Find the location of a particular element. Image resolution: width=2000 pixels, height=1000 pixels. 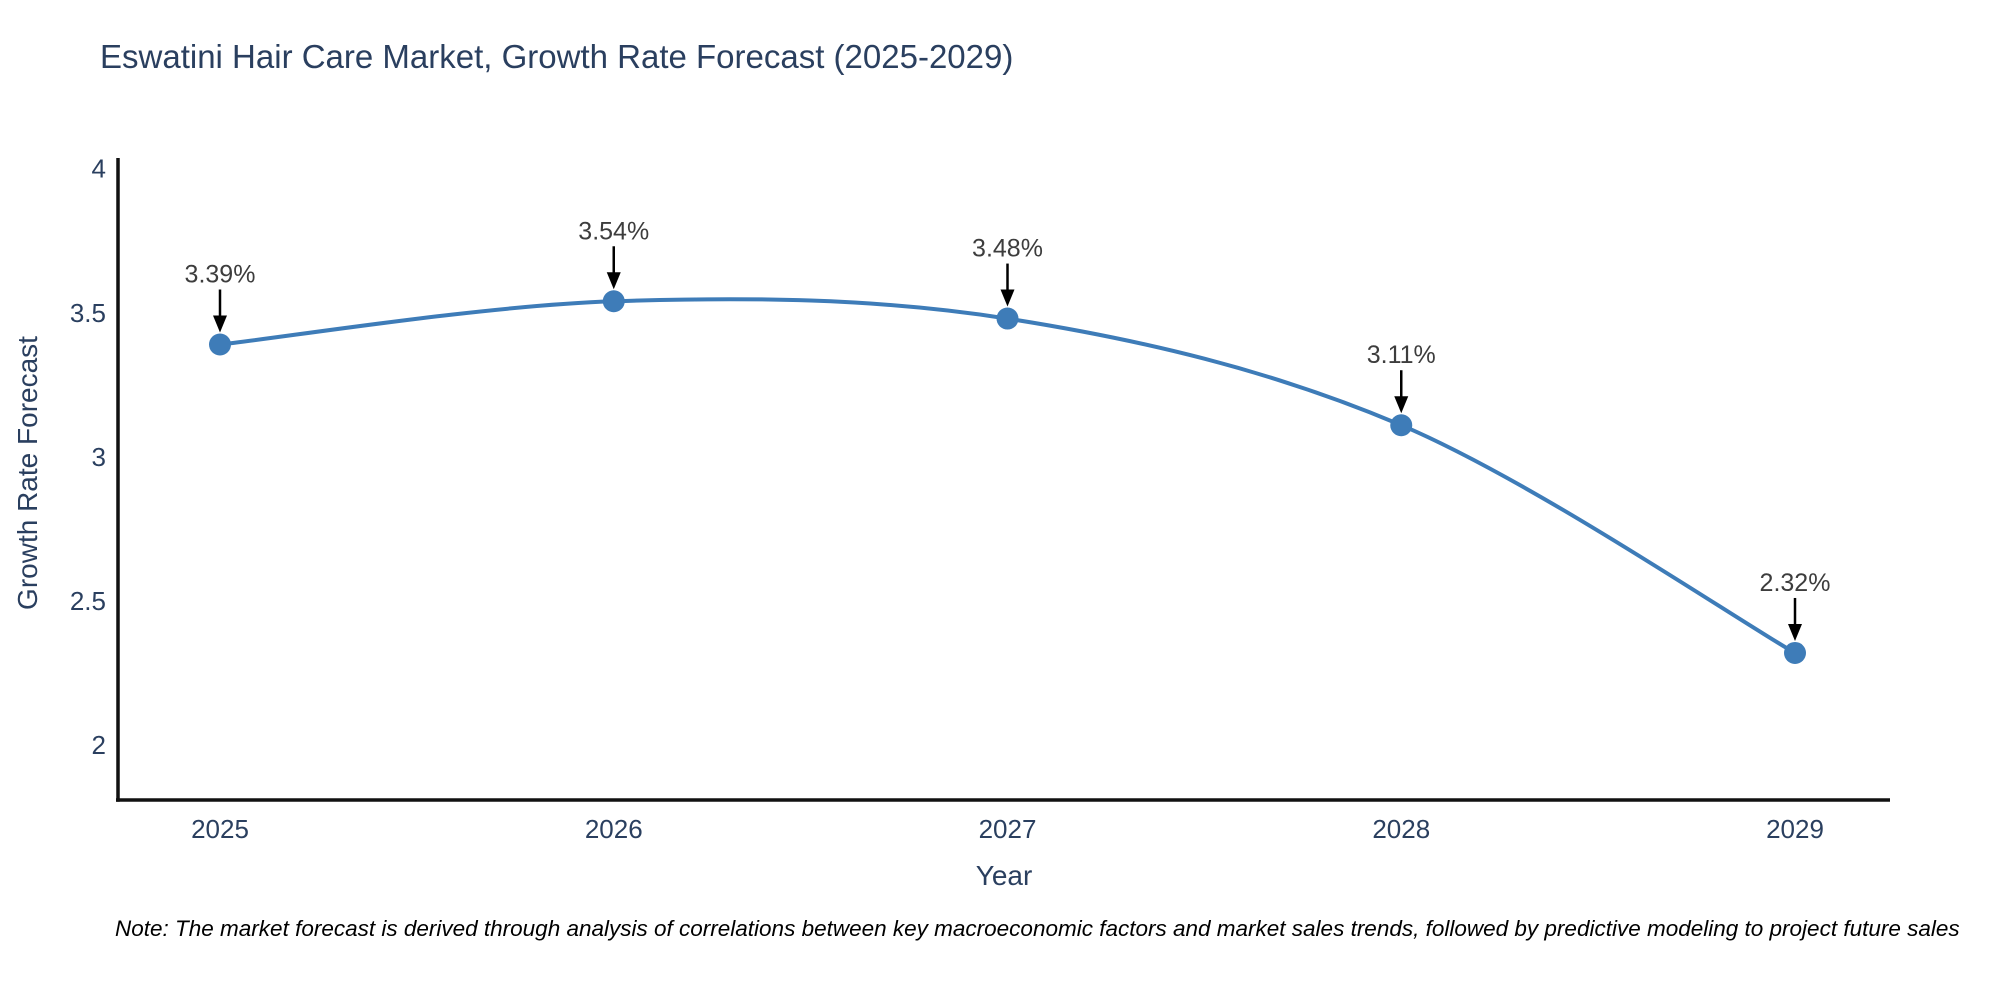

x-tick-label: 2026 is located at coordinates (614, 829).